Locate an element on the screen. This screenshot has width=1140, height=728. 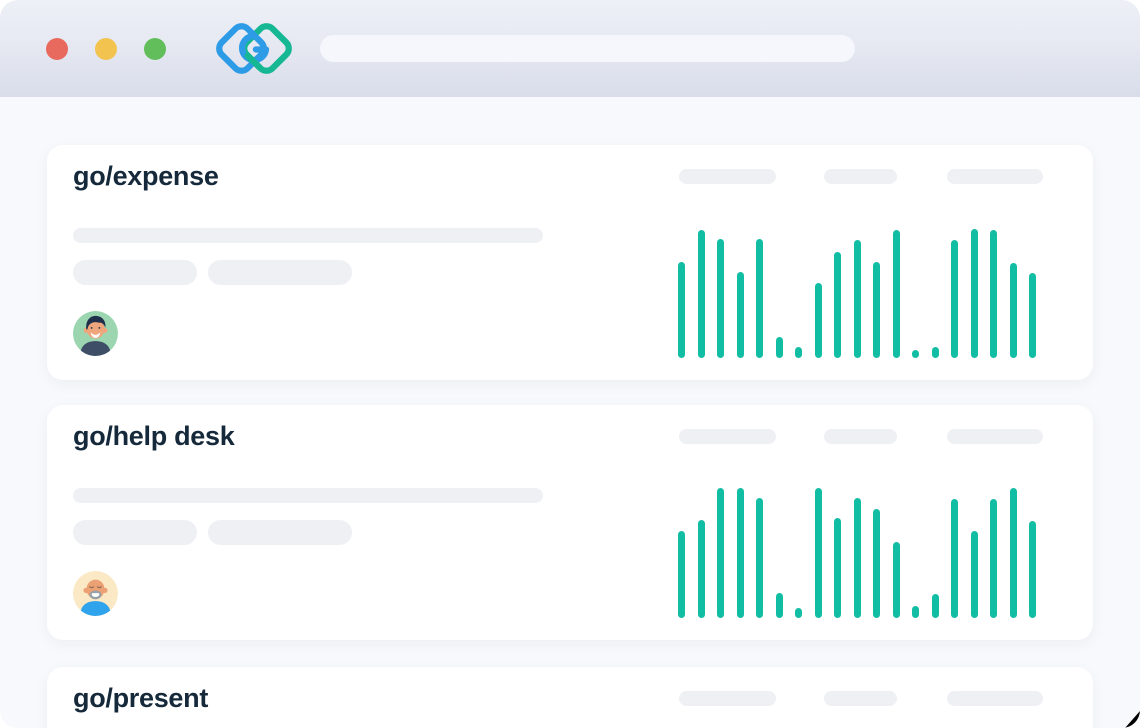
golink-title: go/expense is located at coordinates (146, 176).